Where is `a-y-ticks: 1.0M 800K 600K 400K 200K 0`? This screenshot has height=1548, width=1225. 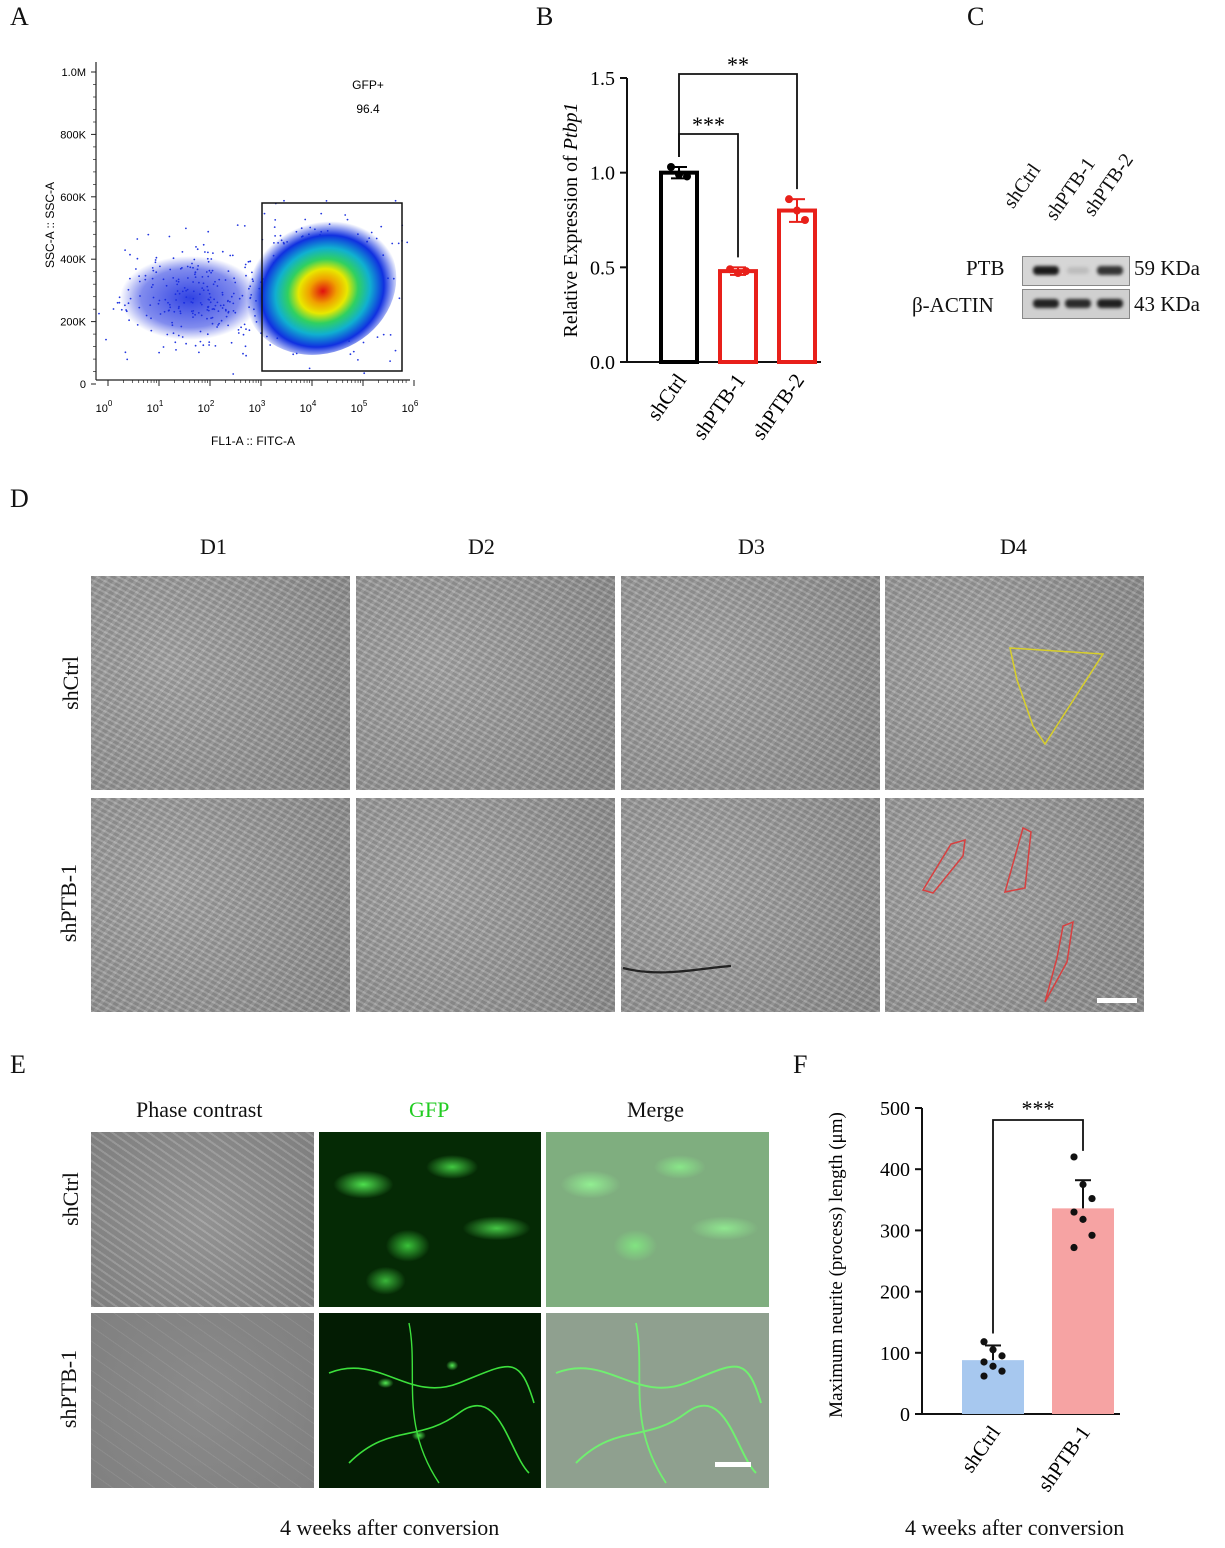 a-y-ticks: 1.0M 800K 600K 400K 200K 0 is located at coordinates (78, 229).